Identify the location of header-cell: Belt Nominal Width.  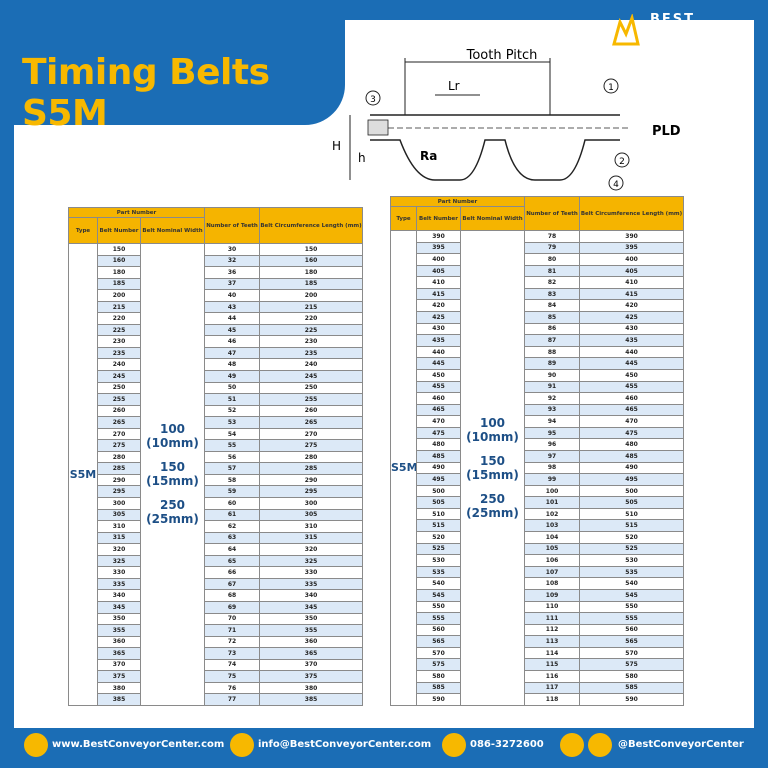
(172, 230).